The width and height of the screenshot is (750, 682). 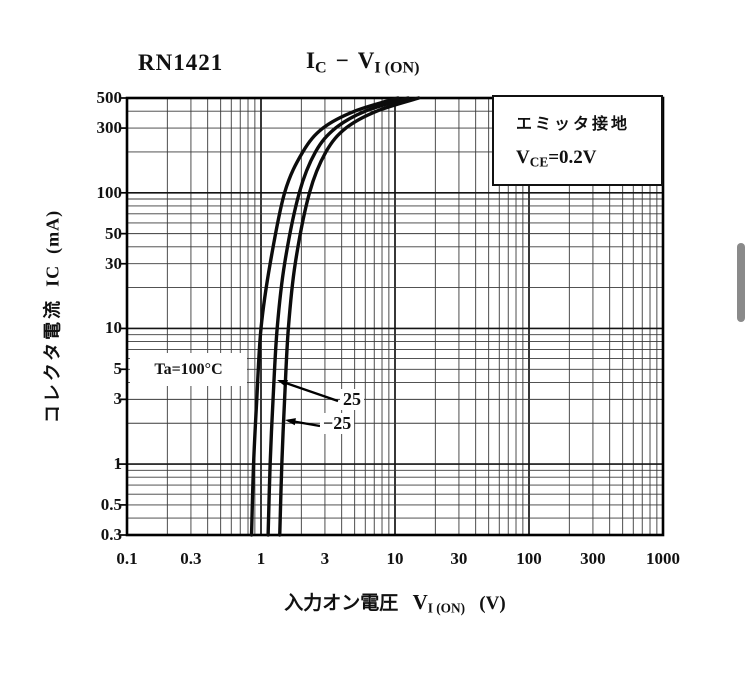 What do you see at coordinates (395, 558) in the screenshot?
I see `x-tick-label: 10` at bounding box center [395, 558].